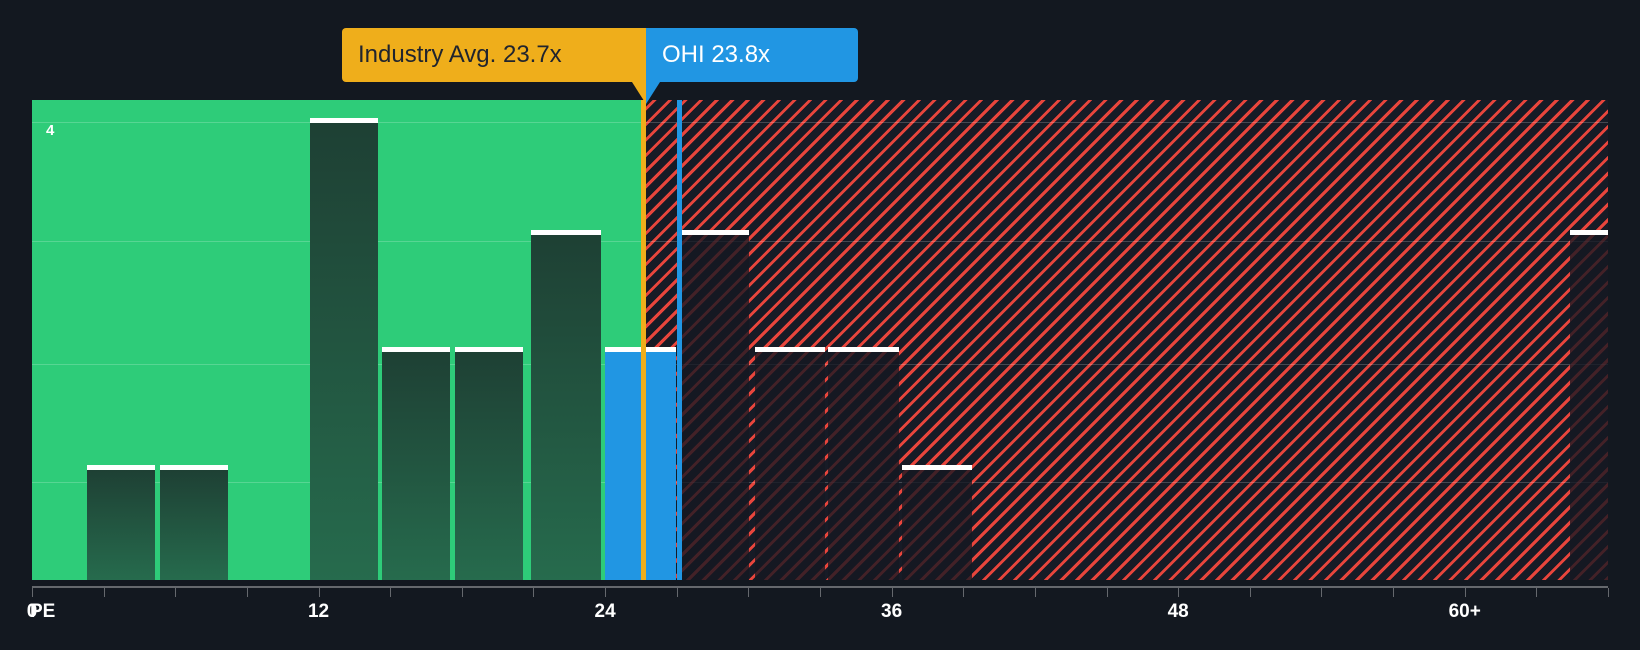 This screenshot has height=650, width=1640. I want to click on x-axis-tick-label: 0, so click(32, 611).